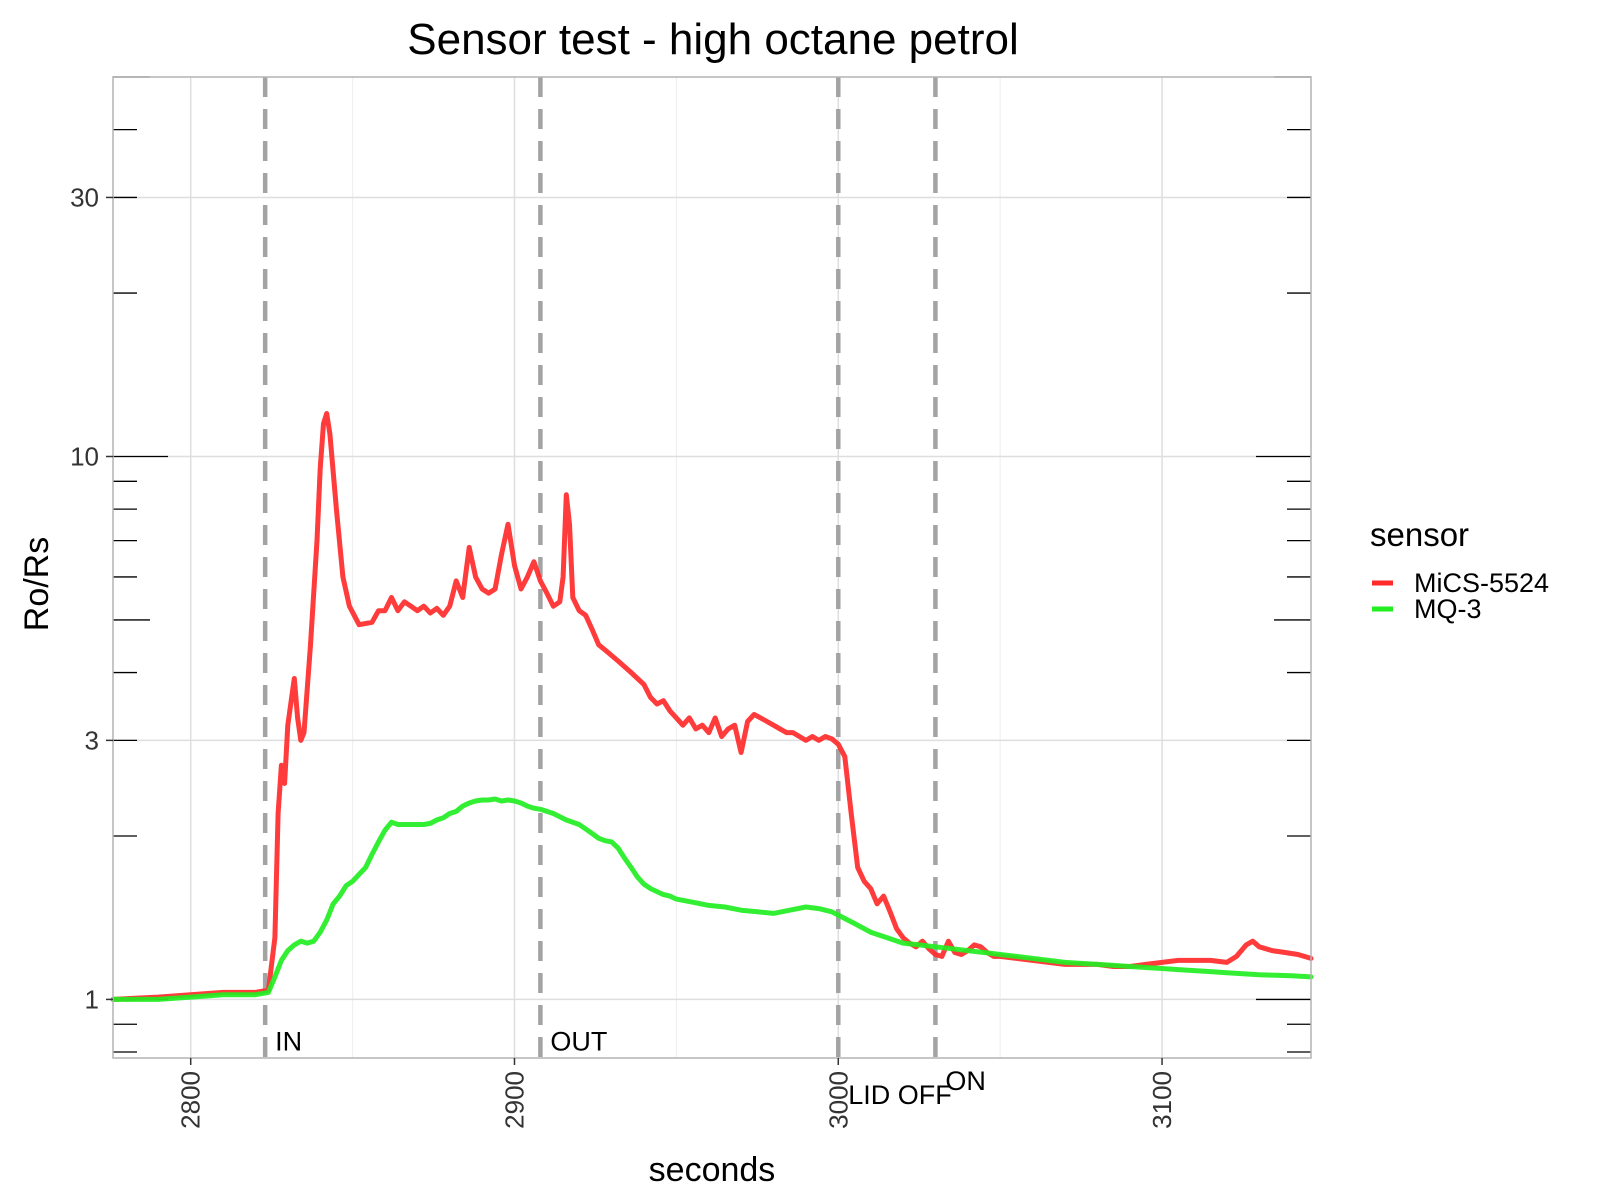  I want to click on y-tick-label: 3, so click(92, 740).